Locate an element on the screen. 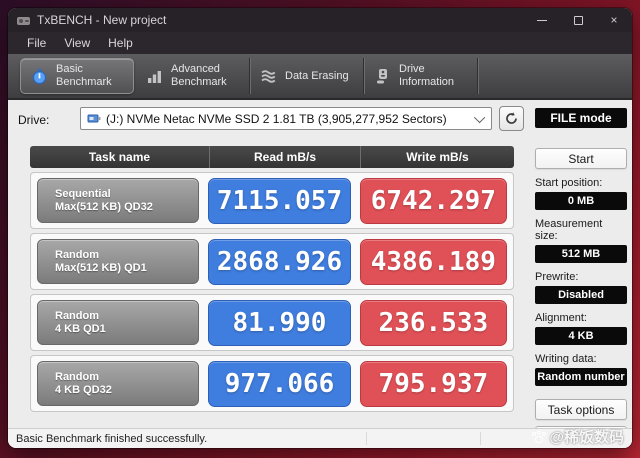  status-text: Basic Benchmark finished successfully. is located at coordinates (112, 438).